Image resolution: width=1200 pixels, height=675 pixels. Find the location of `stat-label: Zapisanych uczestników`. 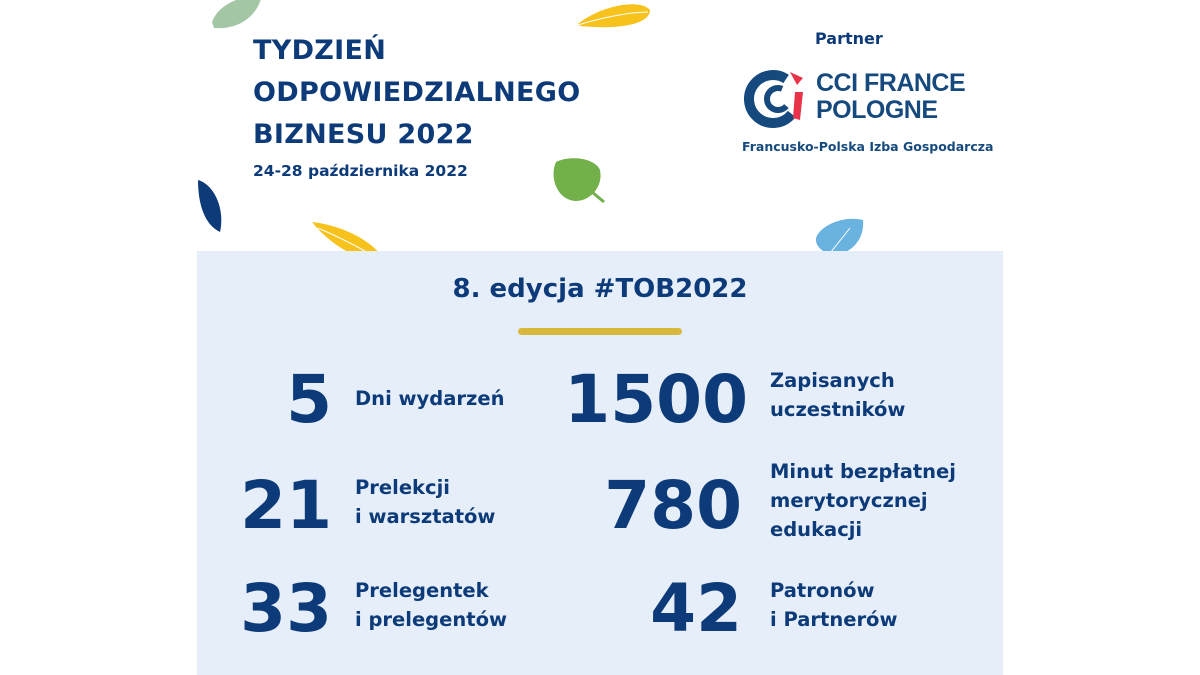

stat-label: Zapisanych uczestników is located at coordinates (838, 395).